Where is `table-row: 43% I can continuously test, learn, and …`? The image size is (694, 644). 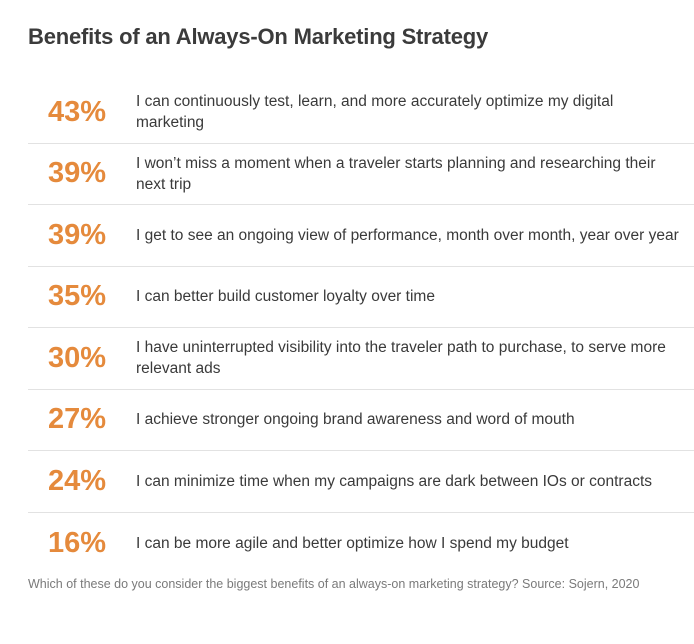 table-row: 43% I can continuously test, learn, and … is located at coordinates (361, 113).